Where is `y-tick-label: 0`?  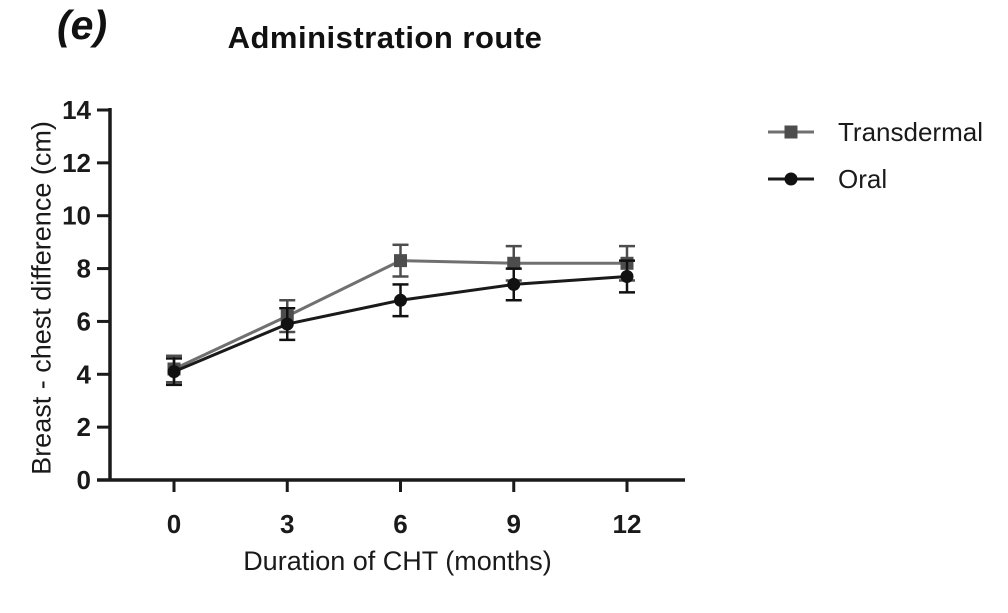
y-tick-label: 0 is located at coordinates (84, 480).